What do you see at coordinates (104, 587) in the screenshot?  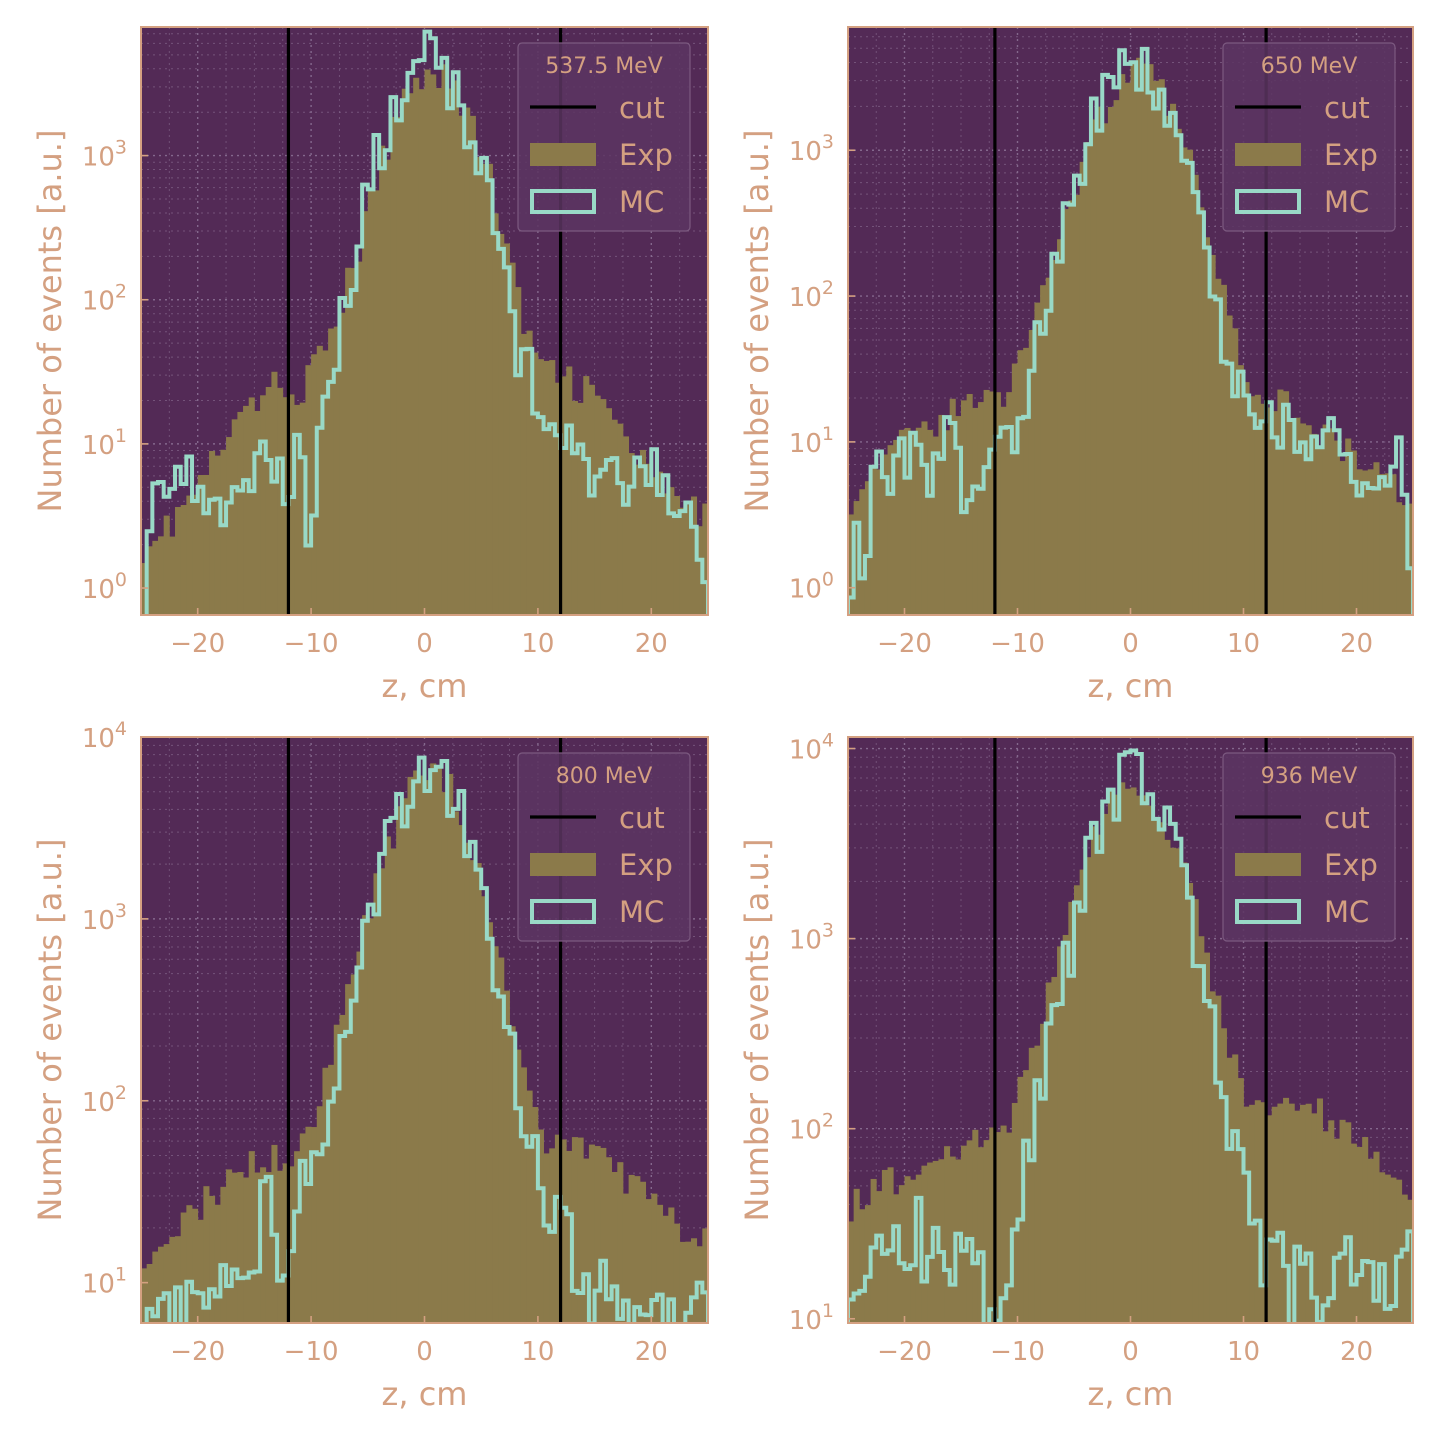 I see `y-tick-label: 10⁰` at bounding box center [104, 587].